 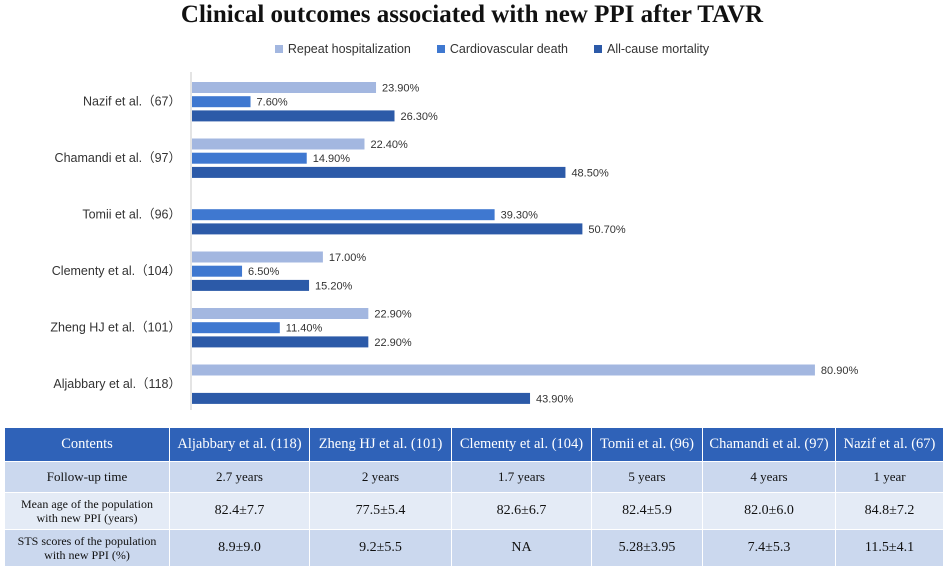 I want to click on table-cell: 84.8±7.2, so click(x=889, y=511).